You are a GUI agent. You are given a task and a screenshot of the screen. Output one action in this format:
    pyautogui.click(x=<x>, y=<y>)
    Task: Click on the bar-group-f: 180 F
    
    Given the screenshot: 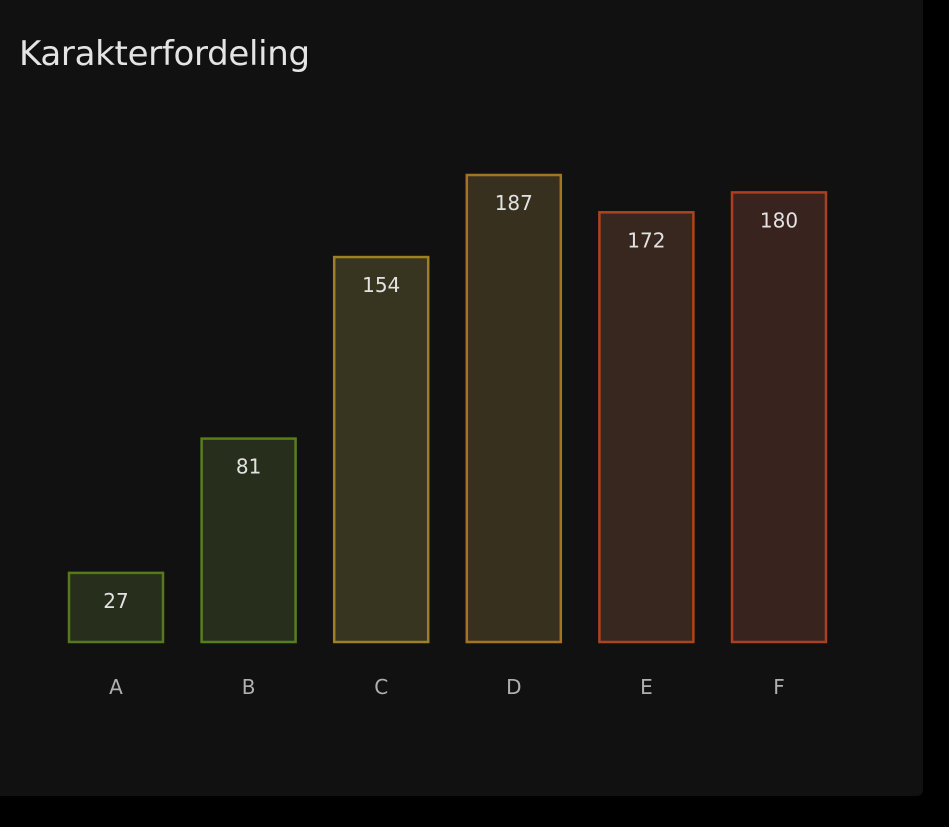 What is the action you would take?
    pyautogui.click(x=779, y=445)
    